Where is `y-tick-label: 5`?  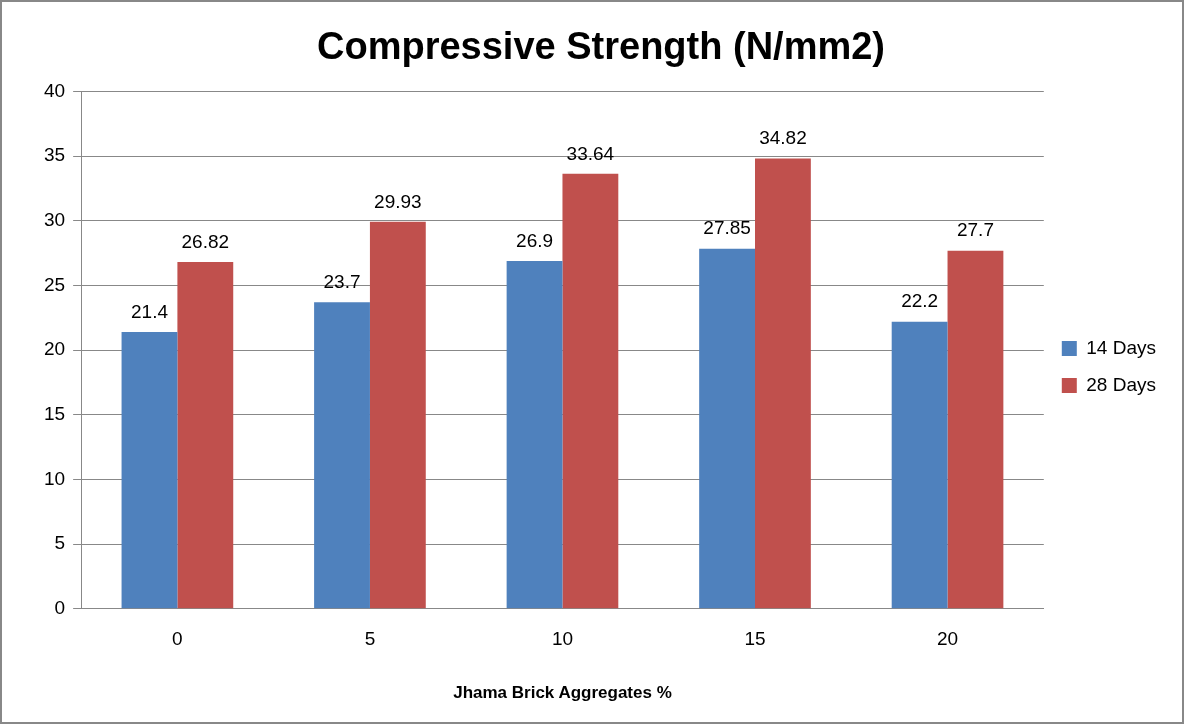
y-tick-label: 5 is located at coordinates (60, 543).